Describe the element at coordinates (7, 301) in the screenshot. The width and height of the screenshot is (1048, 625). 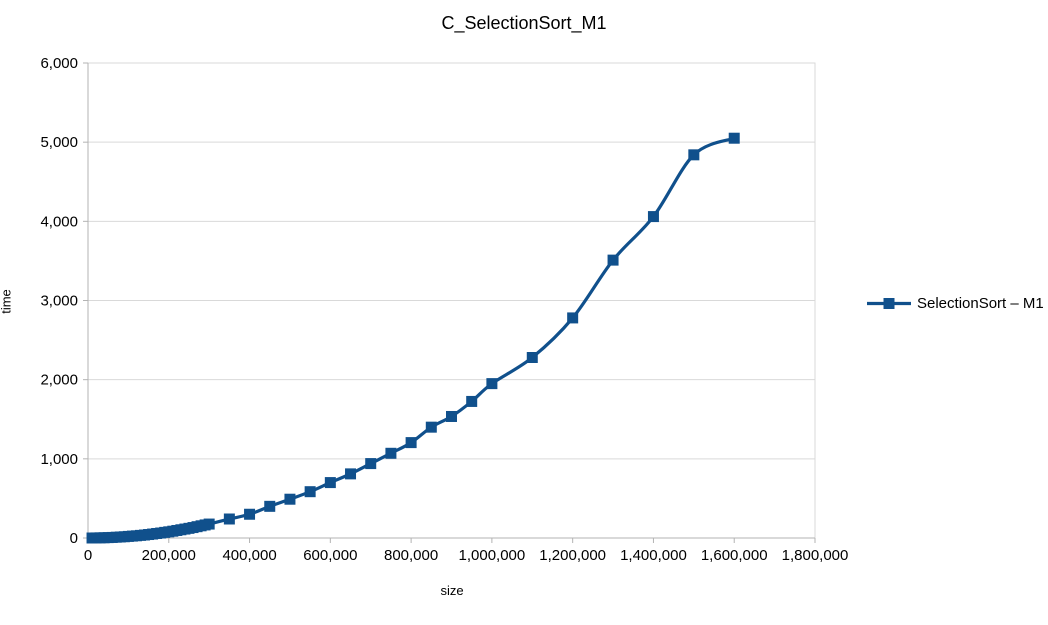
I see `y-axis-title: time` at that location.